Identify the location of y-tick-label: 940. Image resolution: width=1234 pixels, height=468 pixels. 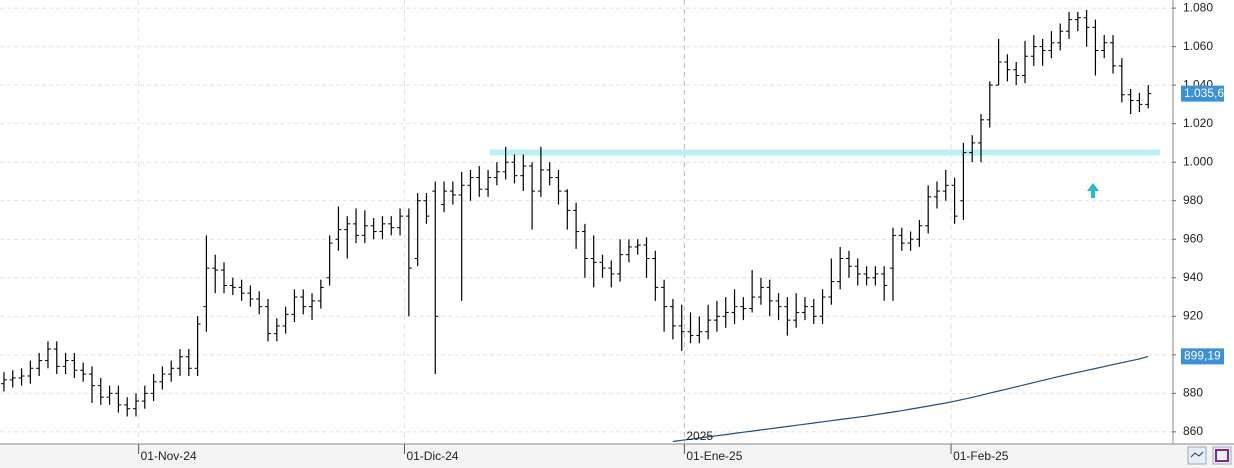
(1193, 277).